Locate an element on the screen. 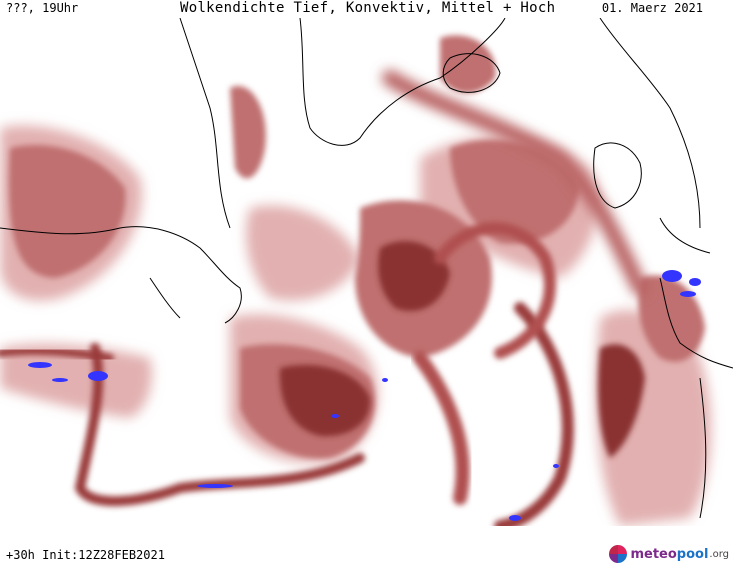 The width and height of the screenshot is (733, 566). forecast-time-label: ???, 19Uhr is located at coordinates (42, 8).